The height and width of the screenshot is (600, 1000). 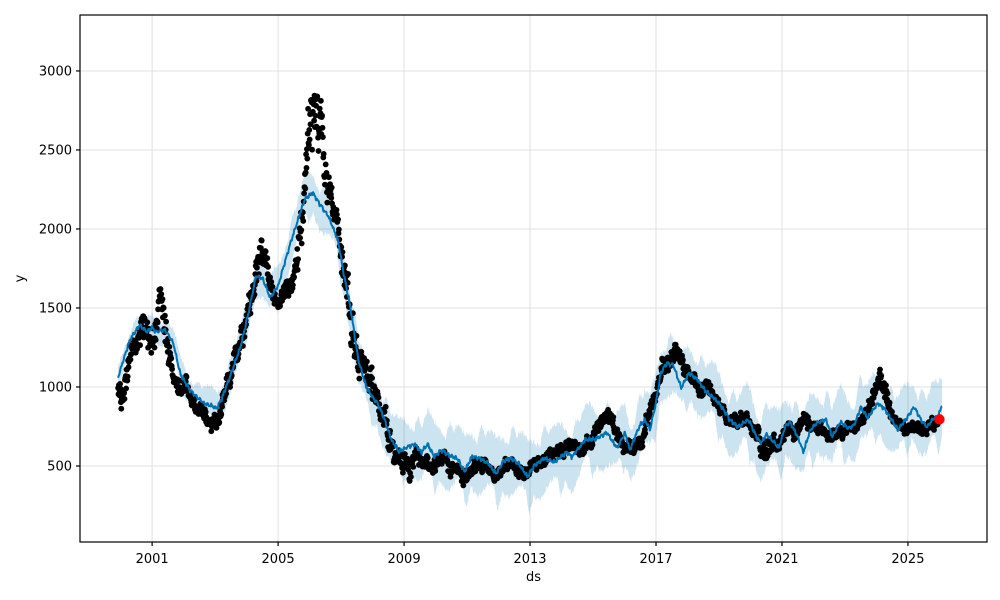 What do you see at coordinates (907, 559) in the screenshot?
I see `x-tick-label: 2025` at bounding box center [907, 559].